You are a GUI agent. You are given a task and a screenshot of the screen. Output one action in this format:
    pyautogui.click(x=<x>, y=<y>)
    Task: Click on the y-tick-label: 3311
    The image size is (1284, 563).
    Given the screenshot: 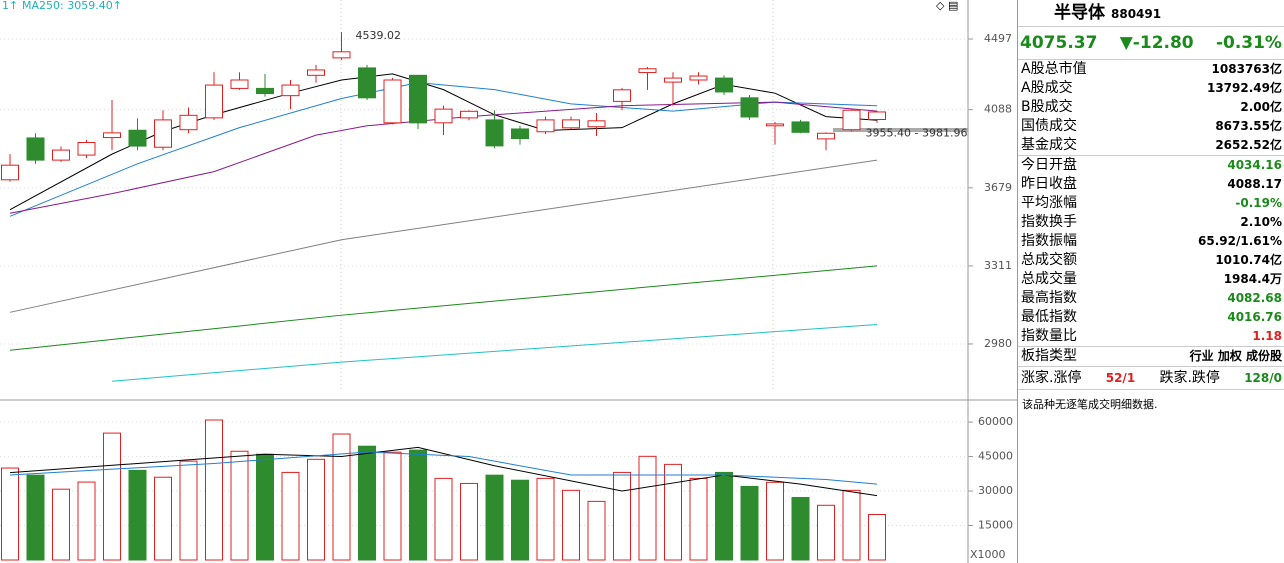 What is the action you would take?
    pyautogui.click(x=998, y=265)
    